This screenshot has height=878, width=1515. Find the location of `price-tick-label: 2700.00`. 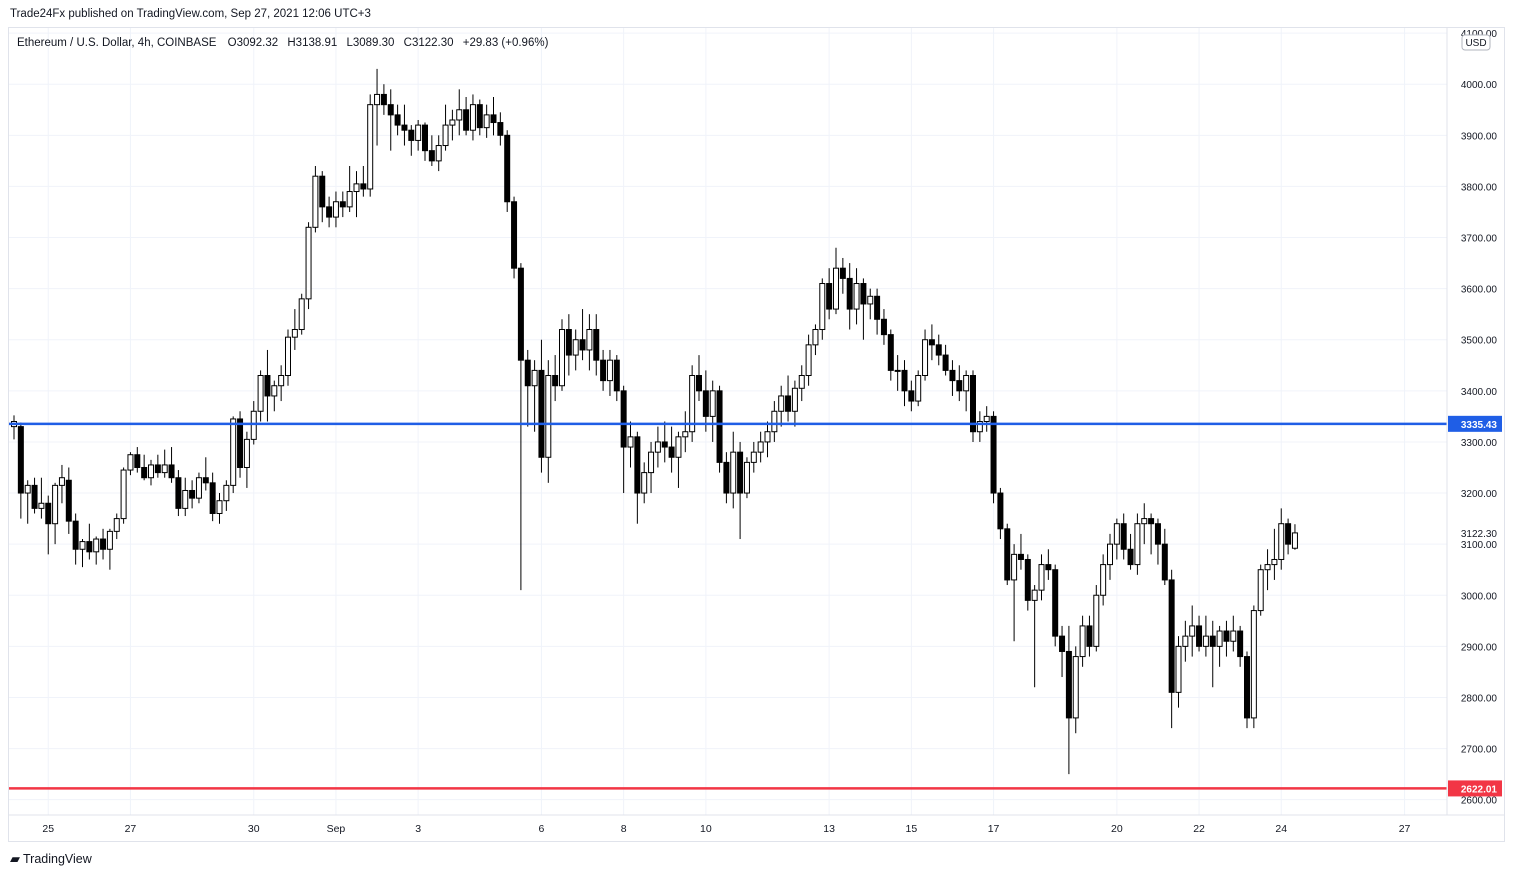

price-tick-label: 2700.00 is located at coordinates (1479, 750).